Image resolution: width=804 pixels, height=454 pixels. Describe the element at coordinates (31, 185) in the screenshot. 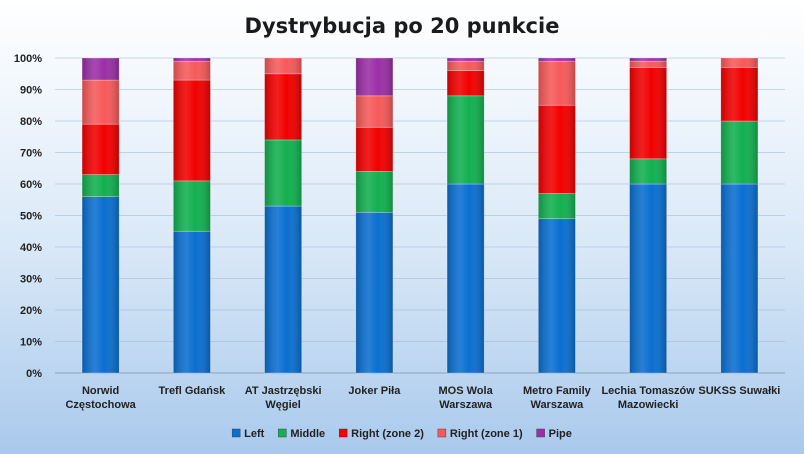

I see `y-tick-label: 60%` at that location.